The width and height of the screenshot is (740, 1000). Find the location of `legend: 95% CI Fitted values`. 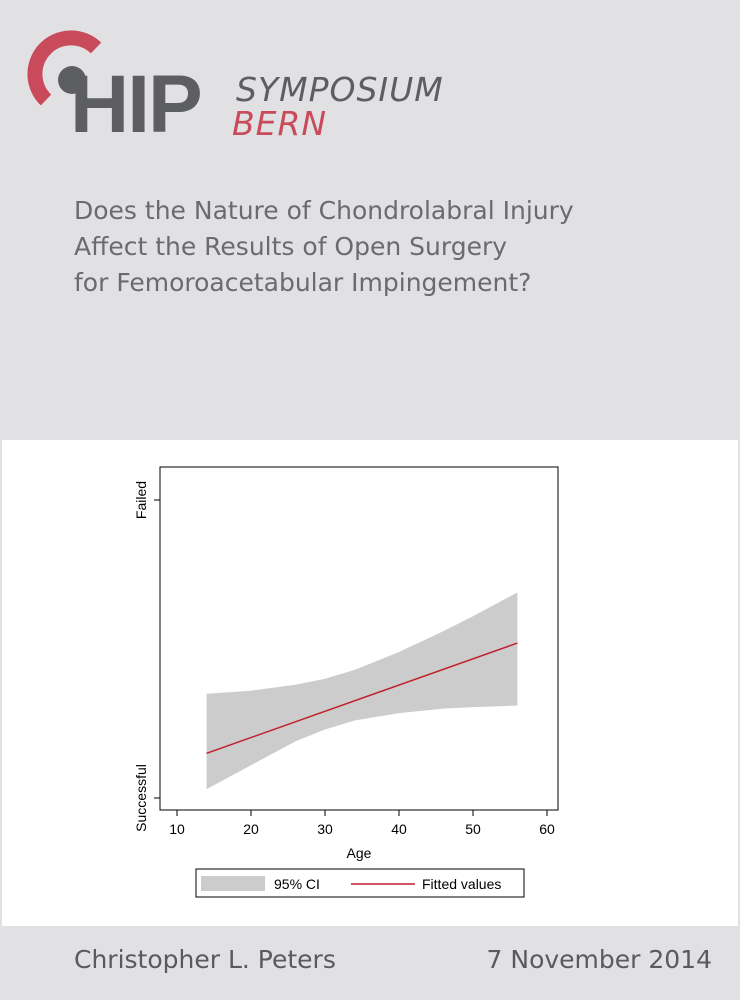

legend: 95% CI Fitted values is located at coordinates (360, 883).